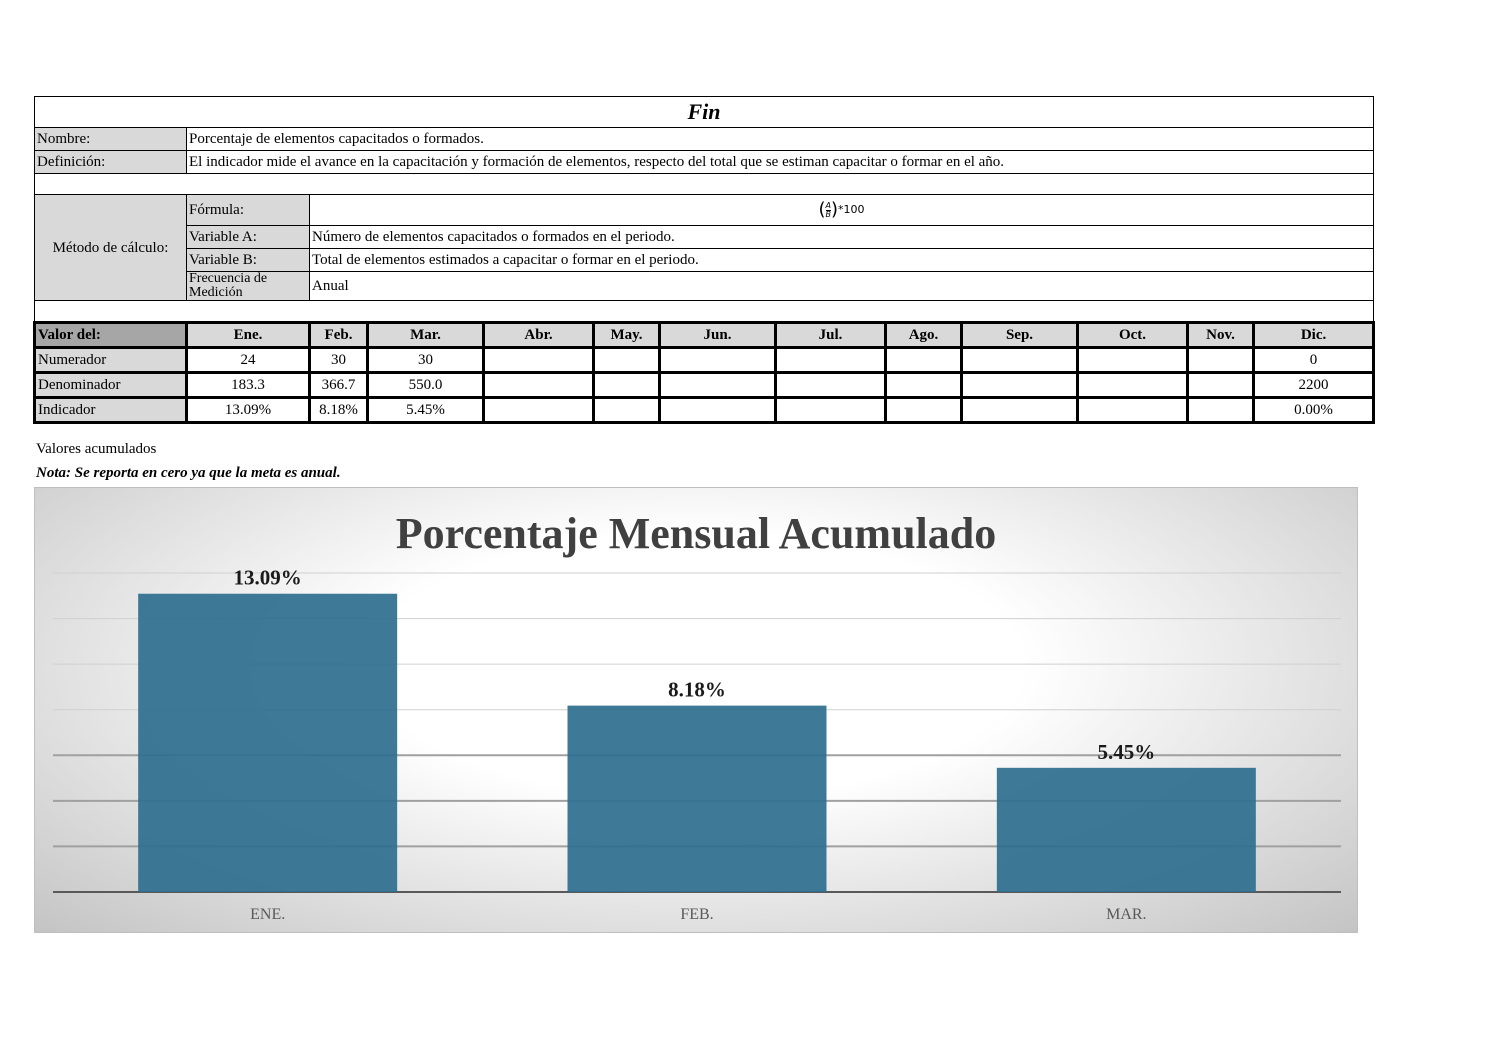 The width and height of the screenshot is (1497, 1058). Describe the element at coordinates (268, 578) in the screenshot. I see `data-label: 13.09%` at that location.